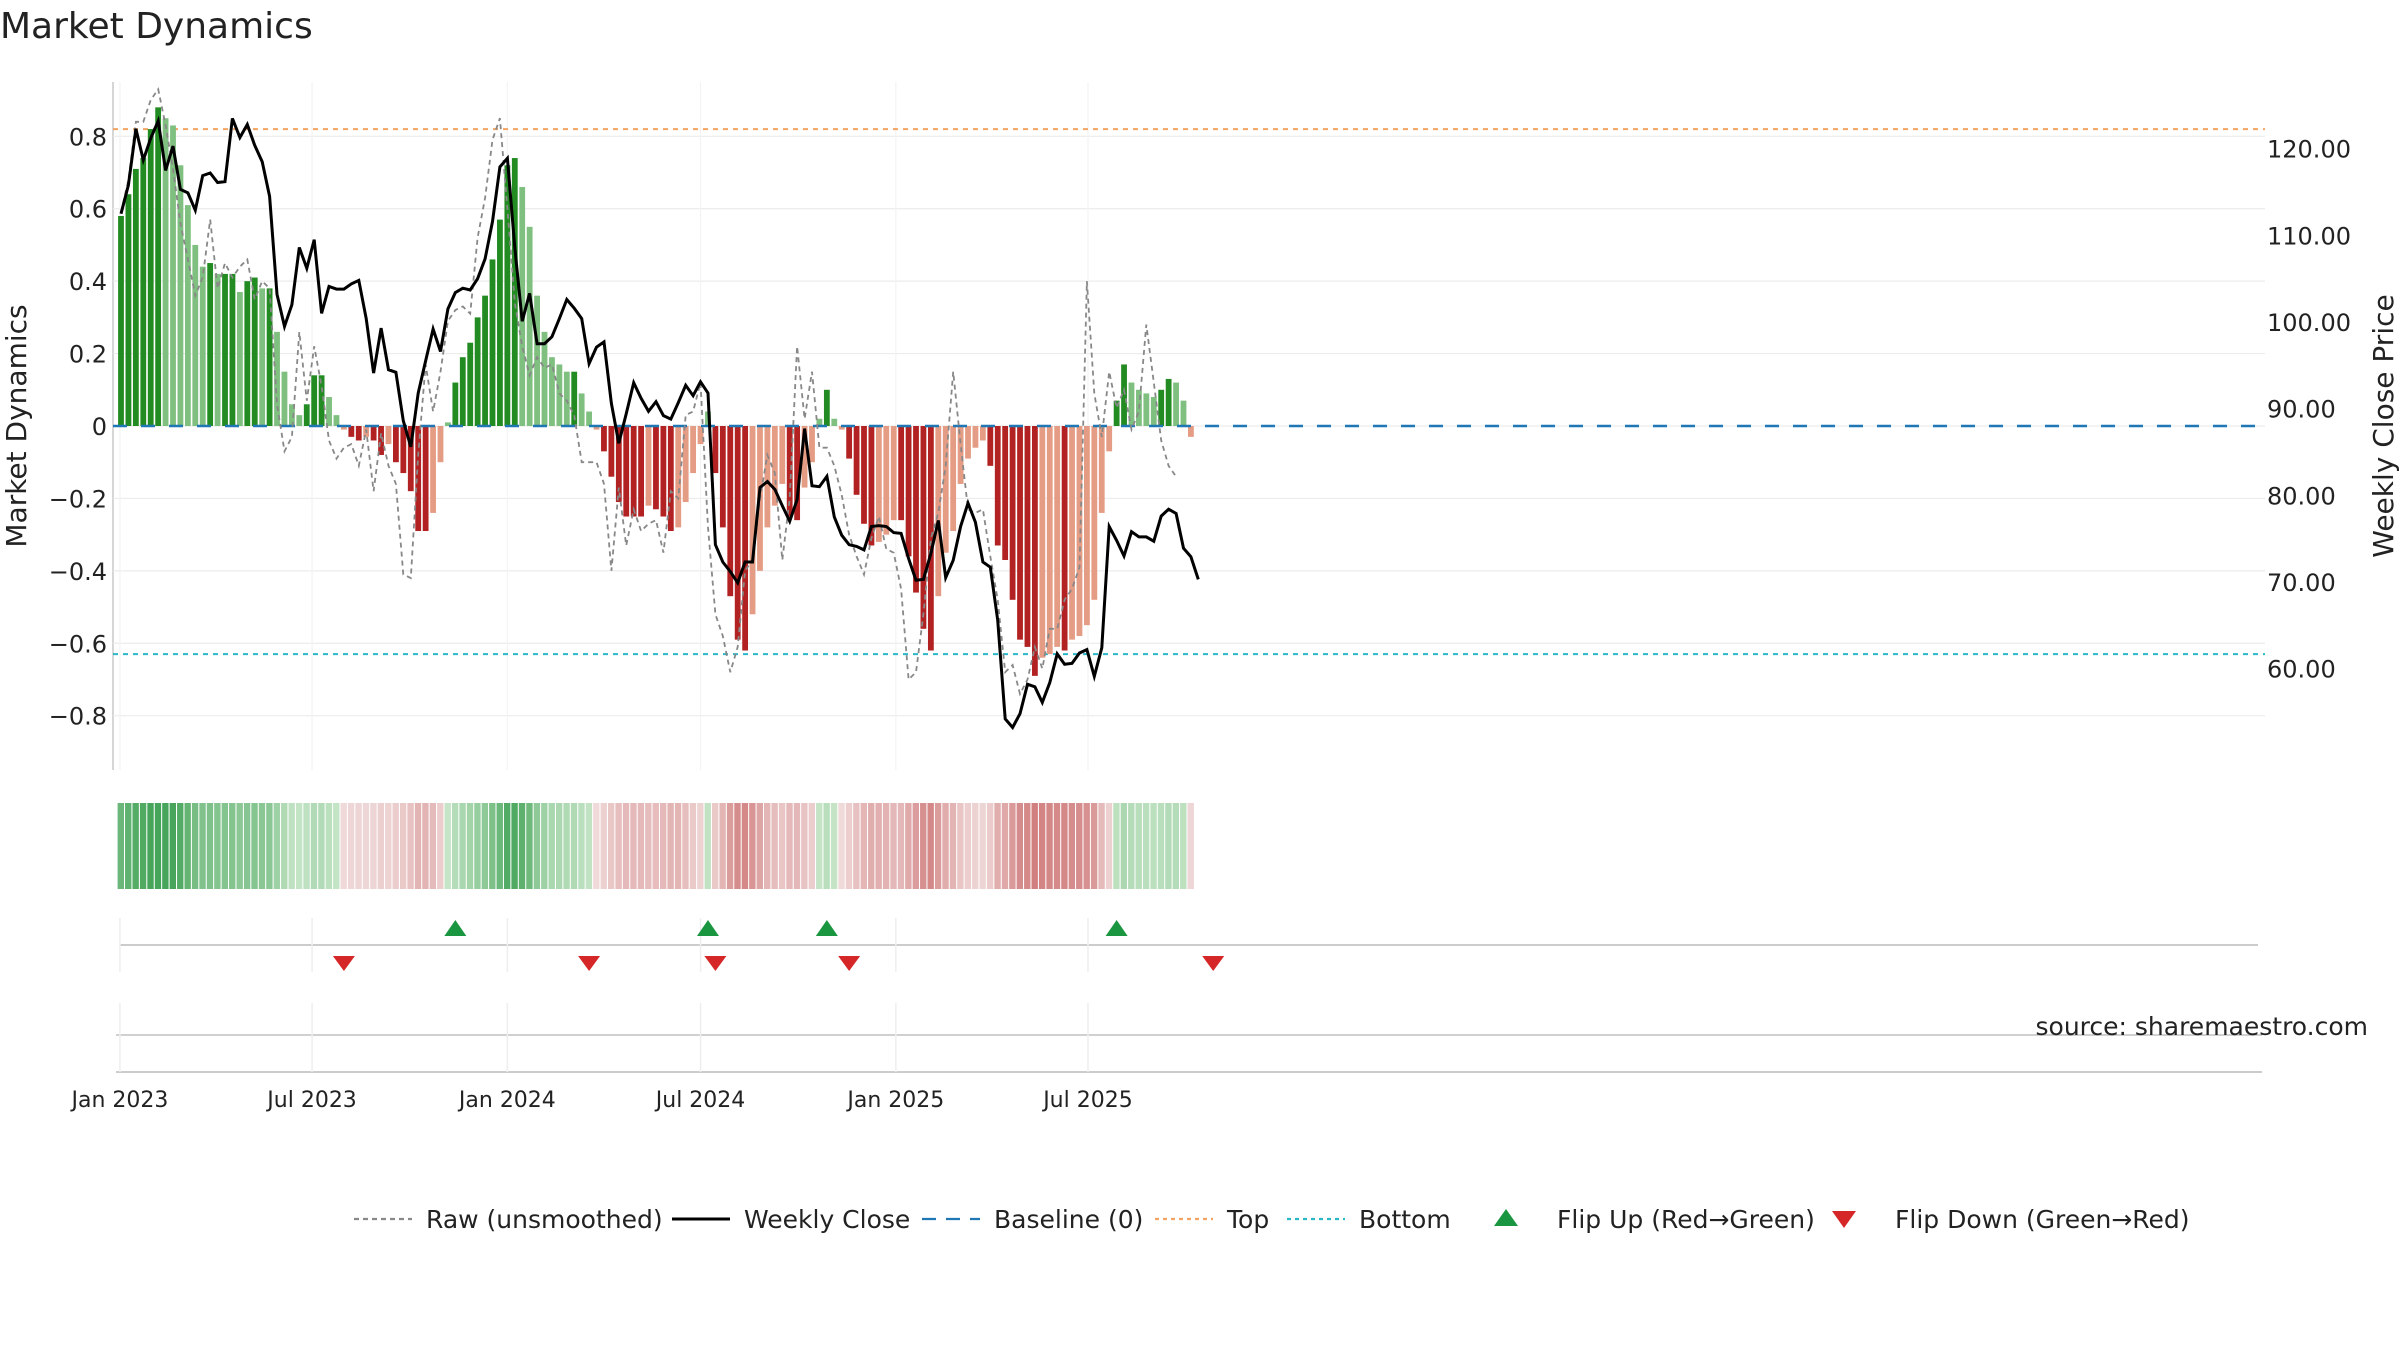 Image resolution: width=2400 pixels, height=1350 pixels. I want to click on left-tick-labels: 0.8 0.6 0.4 0.2 0 −0.2 −0.4 −0.6 −0.8, so click(78, 426).